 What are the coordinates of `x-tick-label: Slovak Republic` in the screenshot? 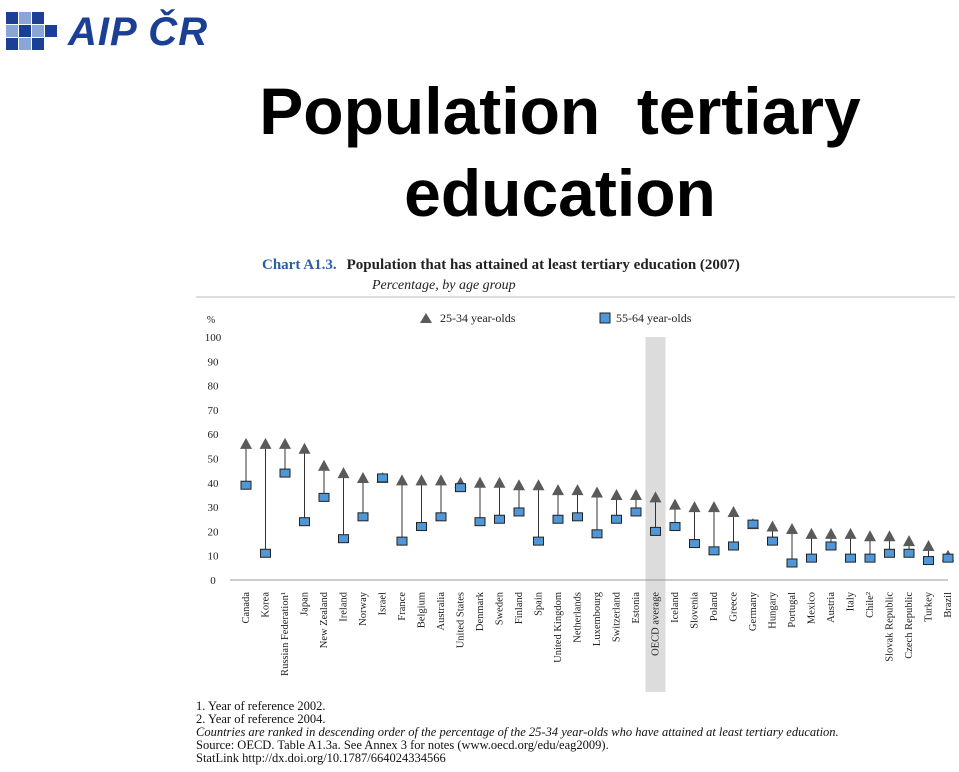 It's located at (890, 627).